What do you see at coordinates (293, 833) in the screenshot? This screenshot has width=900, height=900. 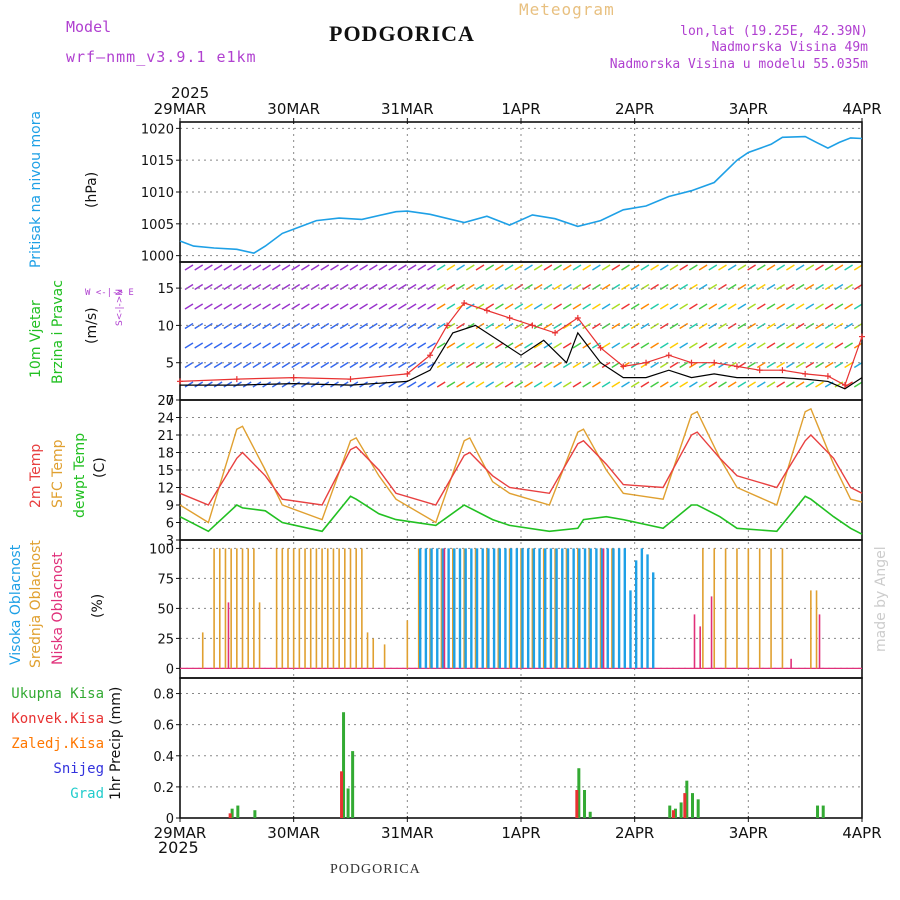 I see `time-label-bottom: 30MAR` at bounding box center [293, 833].